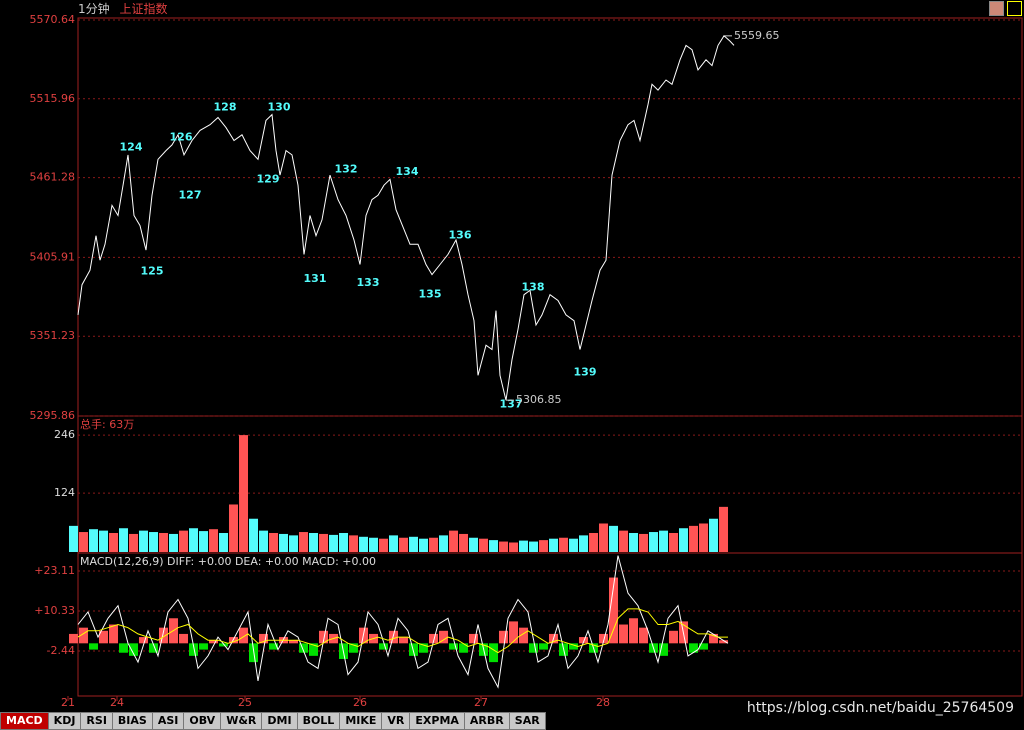 The width and height of the screenshot is (1024, 730). What do you see at coordinates (53, 256) in the screenshot?
I see `y-tick-label: 5405.91` at bounding box center [53, 256].